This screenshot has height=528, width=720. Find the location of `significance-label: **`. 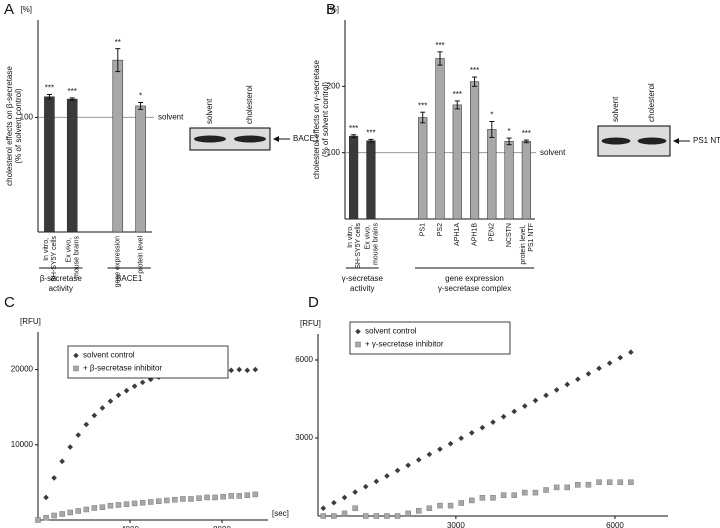

significance-label: ** is located at coordinates (118, 42).